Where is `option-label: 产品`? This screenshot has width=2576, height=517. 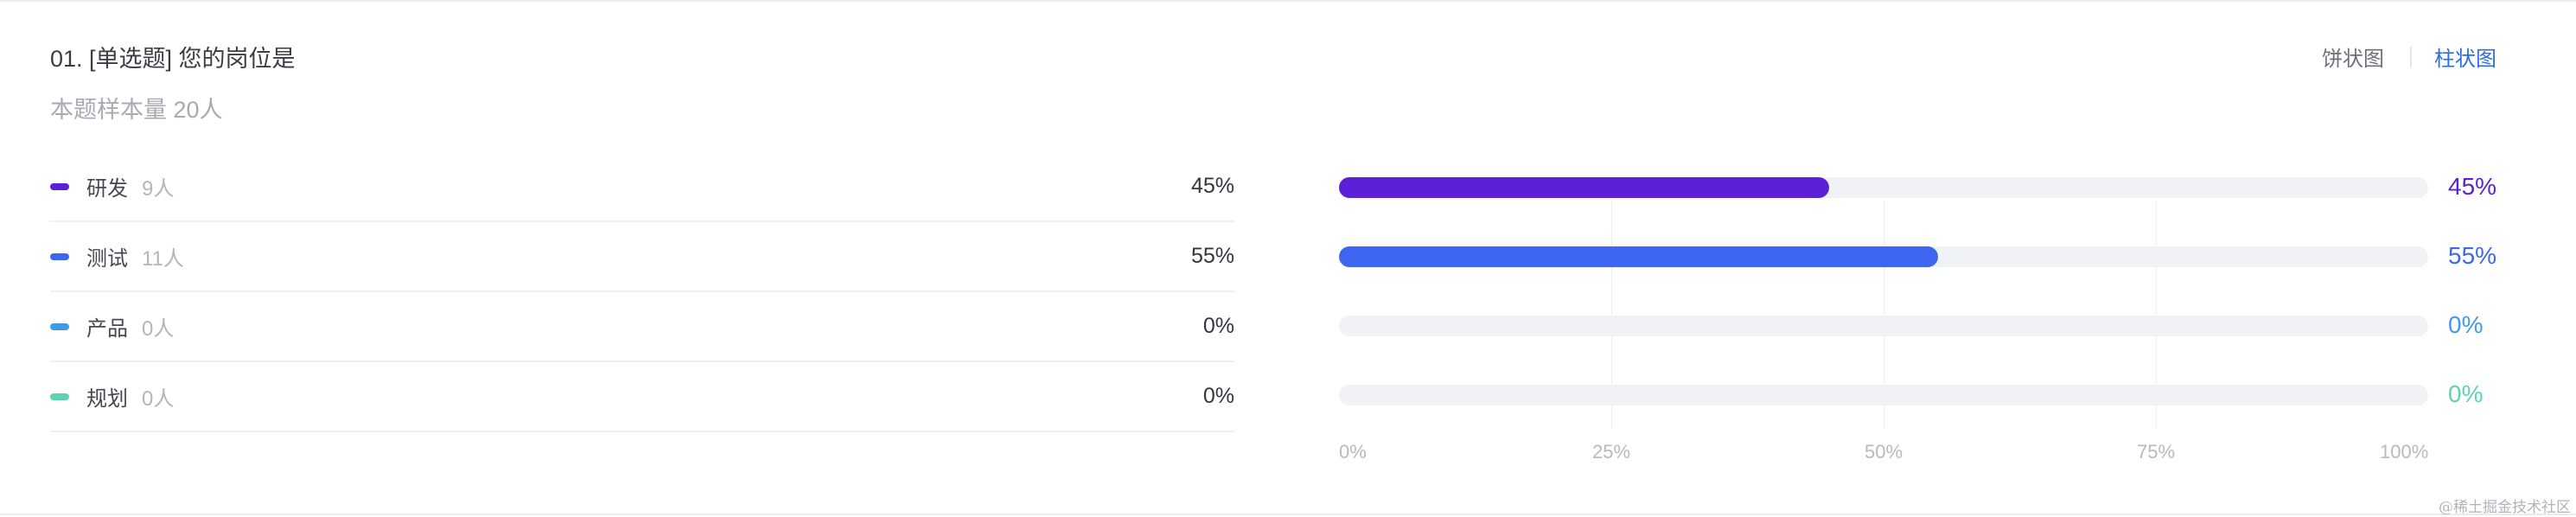 option-label: 产品 is located at coordinates (107, 329).